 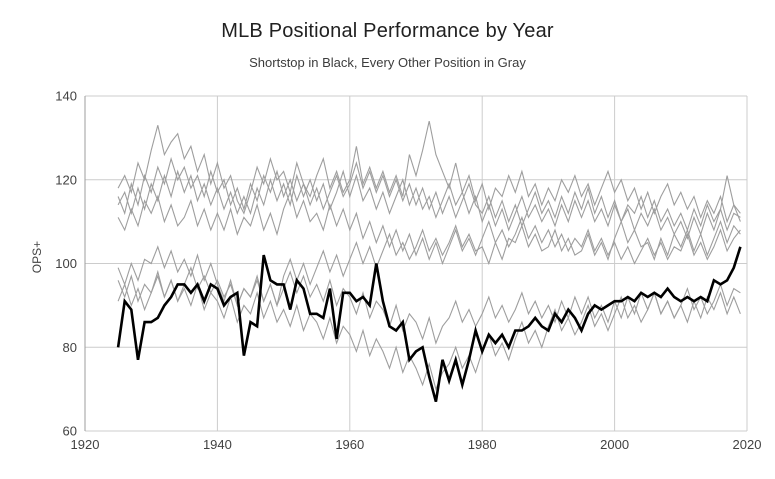 What do you see at coordinates (482, 444) in the screenshot?
I see `x-tick-label: 1980` at bounding box center [482, 444].